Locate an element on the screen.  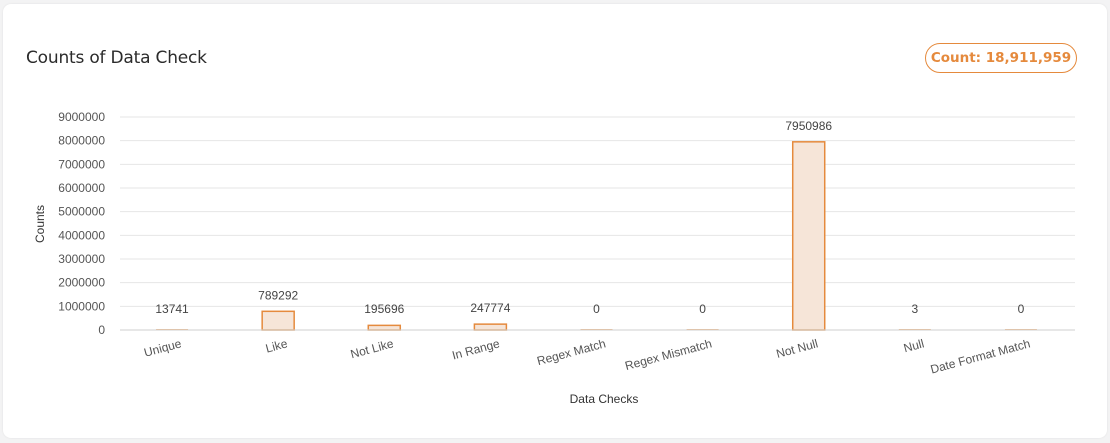
data-label: 3 is located at coordinates (914, 309).